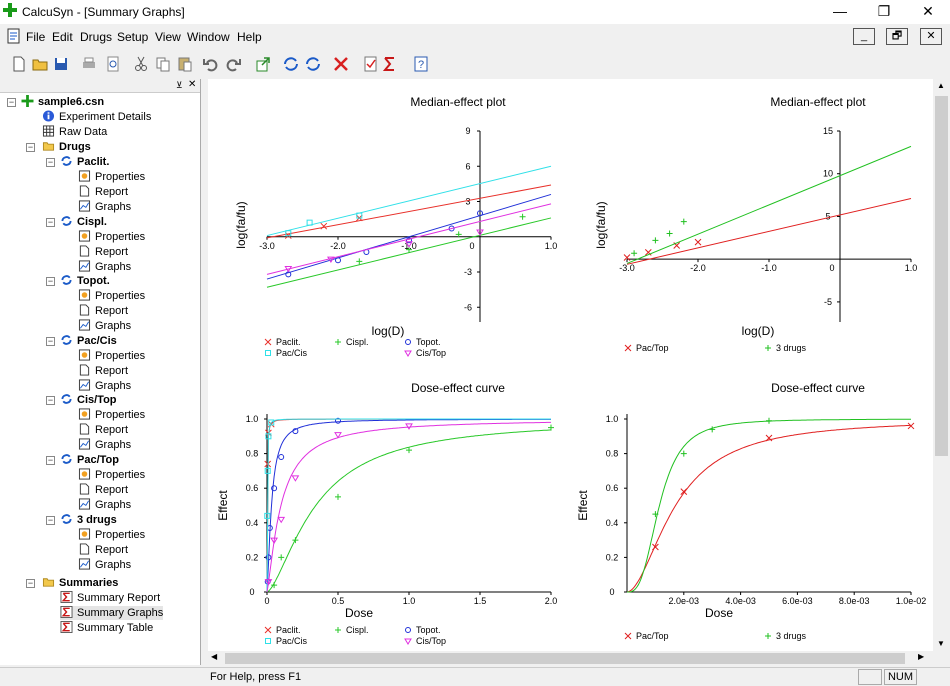 Image resolution: width=950 pixels, height=686 pixels. Describe the element at coordinates (62, 102) in the screenshot. I see `tree-root-file: sample6.csn` at that location.